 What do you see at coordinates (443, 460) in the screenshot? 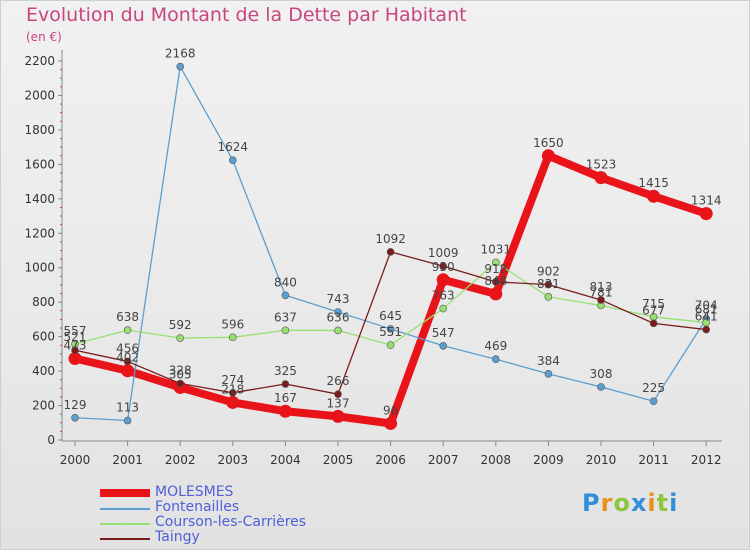
I see `x-tick-label: 2007` at bounding box center [443, 460].